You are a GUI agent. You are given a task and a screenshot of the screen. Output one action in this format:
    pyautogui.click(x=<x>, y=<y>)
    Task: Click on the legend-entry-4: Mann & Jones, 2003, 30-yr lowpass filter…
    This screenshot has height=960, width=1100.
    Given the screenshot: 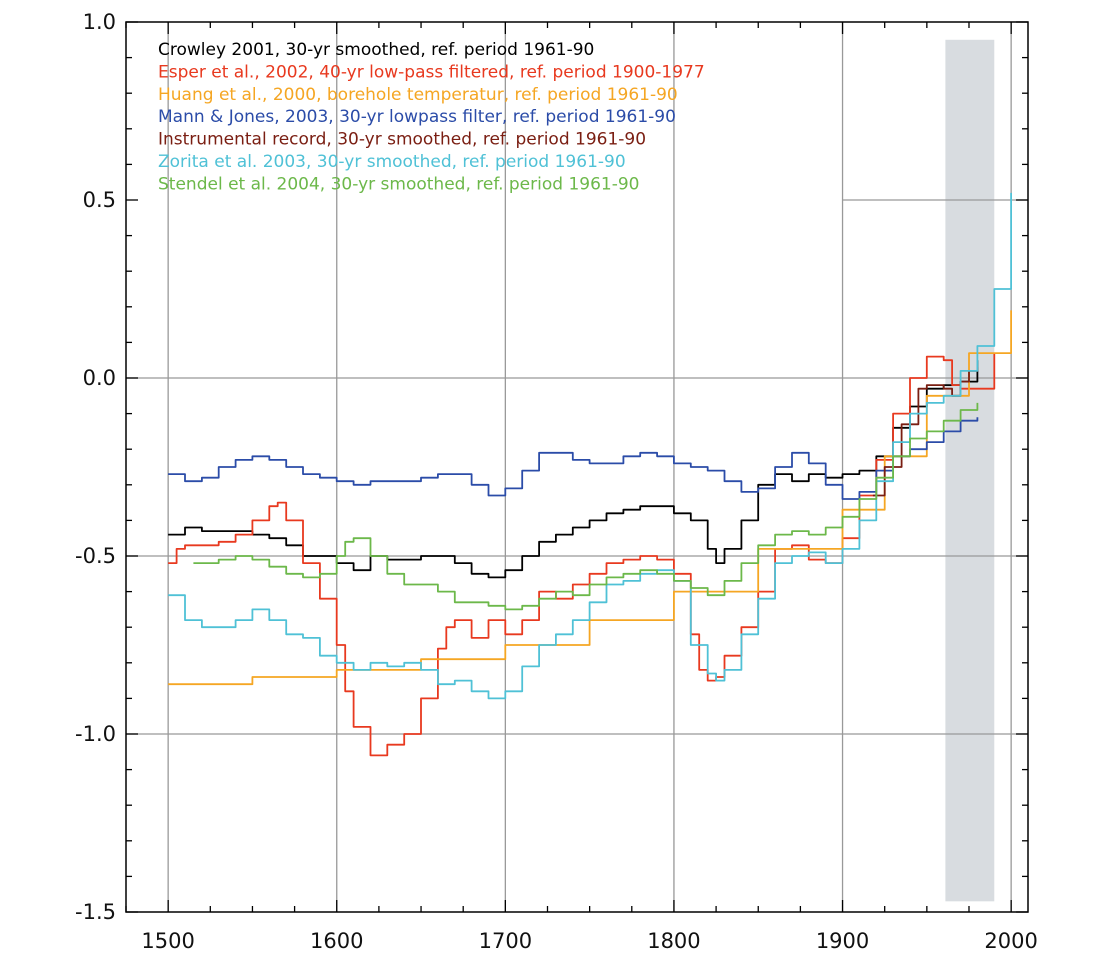 What is the action you would take?
    pyautogui.click(x=417, y=117)
    